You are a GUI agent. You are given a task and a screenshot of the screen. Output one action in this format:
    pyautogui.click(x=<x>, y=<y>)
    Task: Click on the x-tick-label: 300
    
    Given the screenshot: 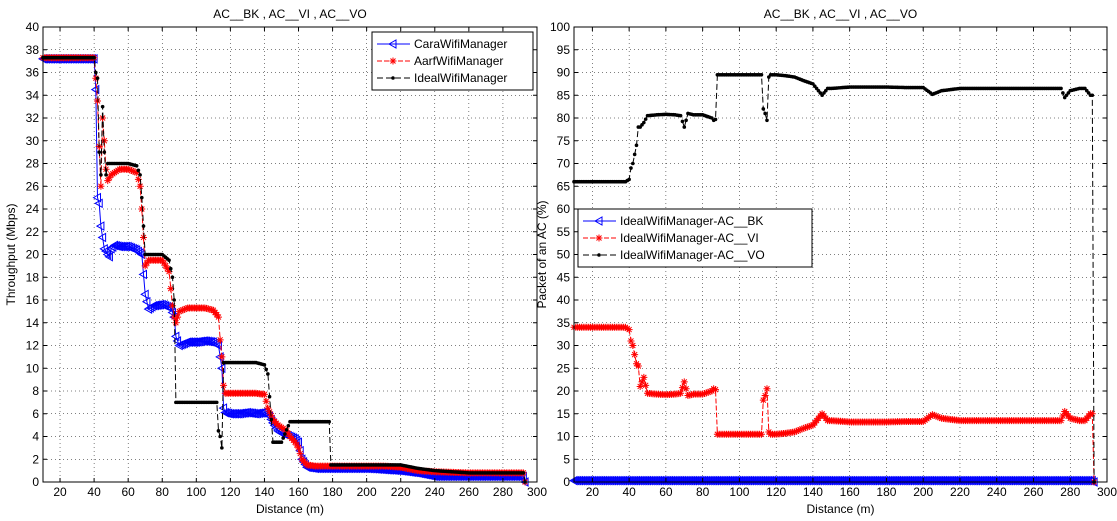 What is the action you would take?
    pyautogui.click(x=537, y=492)
    